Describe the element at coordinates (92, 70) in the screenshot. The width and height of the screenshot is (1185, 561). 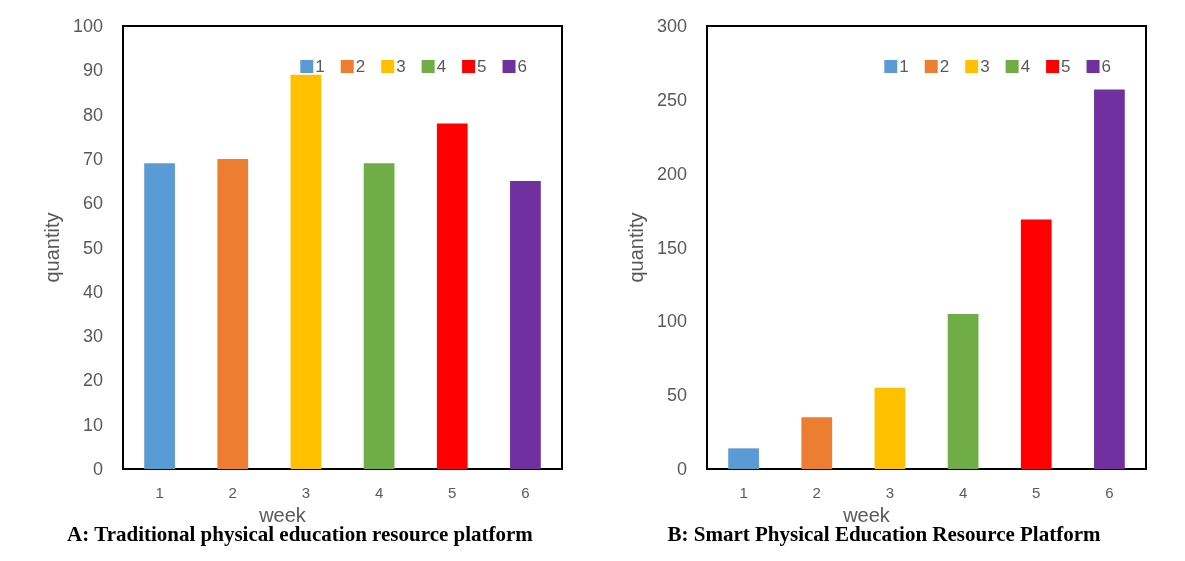
I see `y-tick-label: 90` at that location.